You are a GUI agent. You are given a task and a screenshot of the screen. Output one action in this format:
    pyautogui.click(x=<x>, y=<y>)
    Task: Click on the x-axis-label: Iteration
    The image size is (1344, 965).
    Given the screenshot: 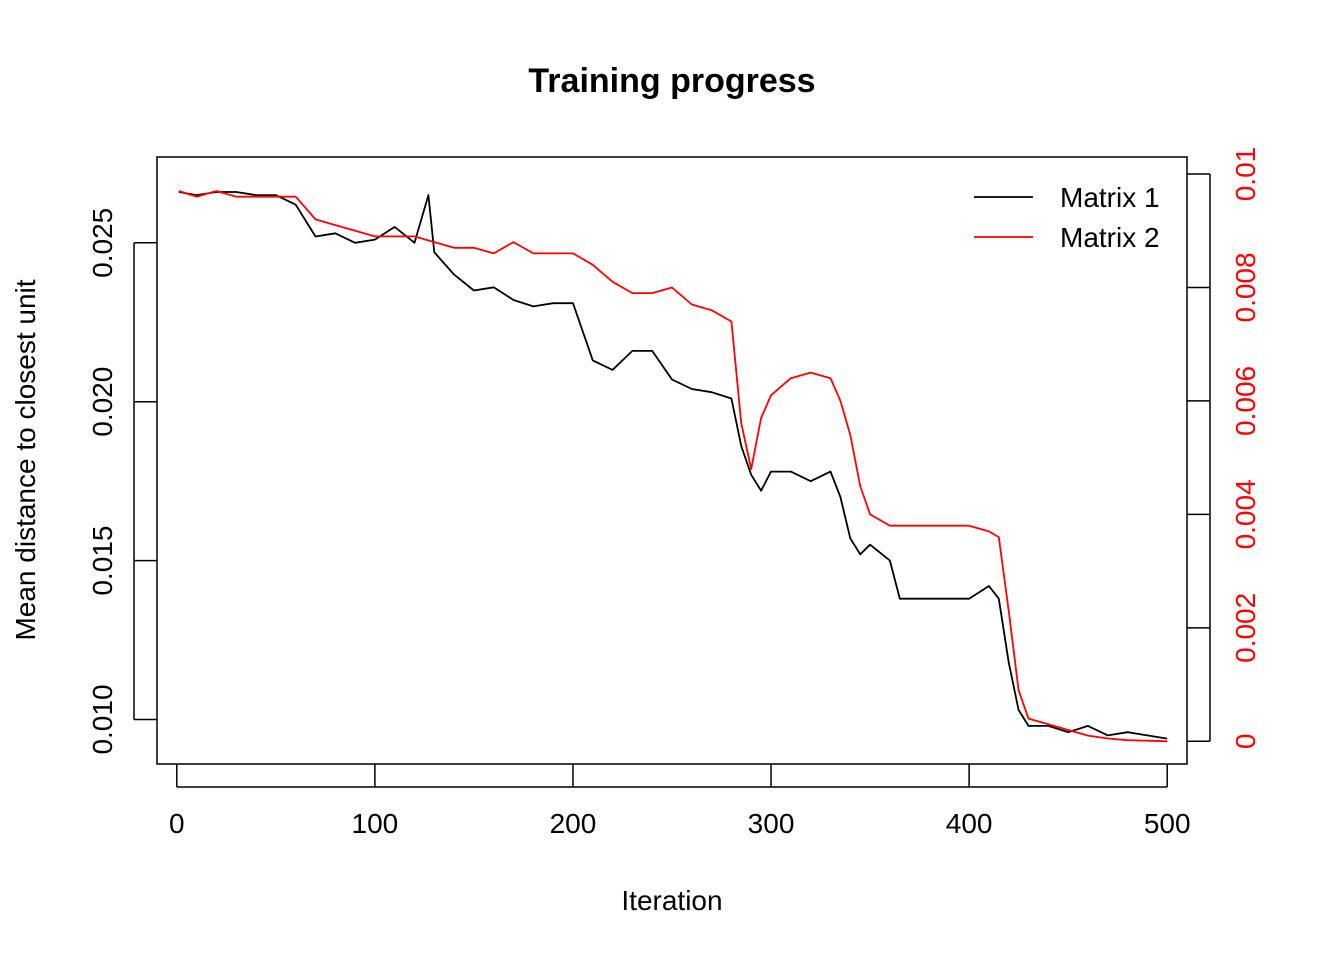 What is the action you would take?
    pyautogui.click(x=671, y=900)
    